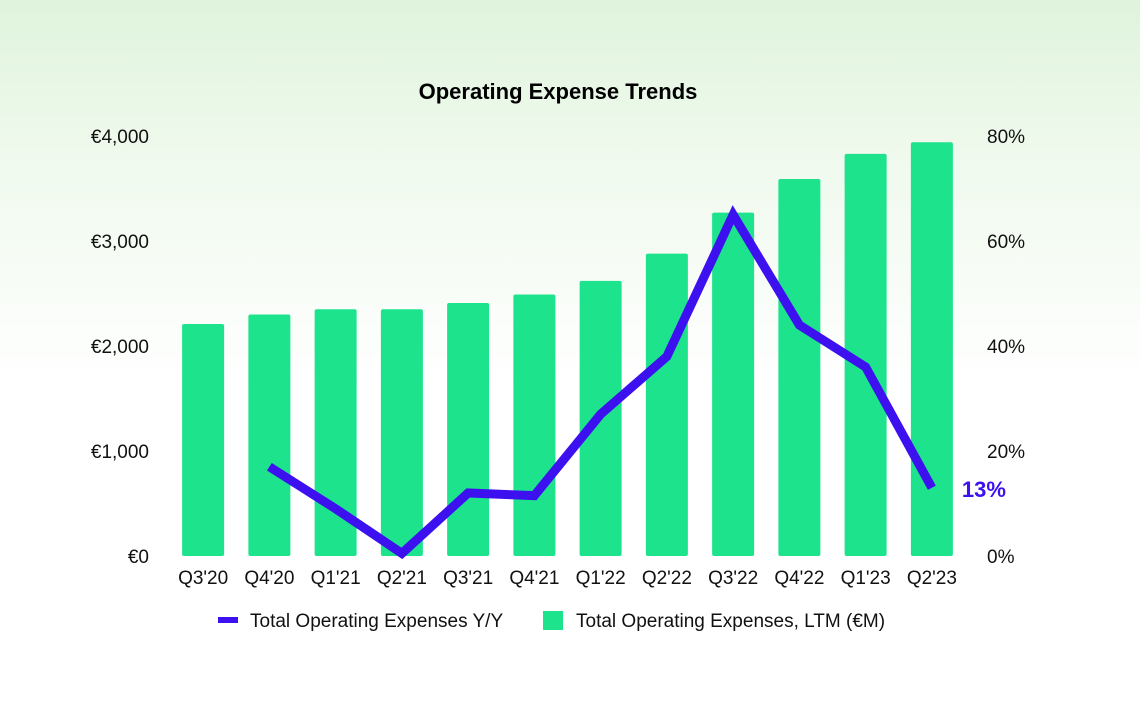 The height and width of the screenshot is (704, 1140). What do you see at coordinates (120, 137) in the screenshot?
I see `left-tick-label: €4,000` at bounding box center [120, 137].